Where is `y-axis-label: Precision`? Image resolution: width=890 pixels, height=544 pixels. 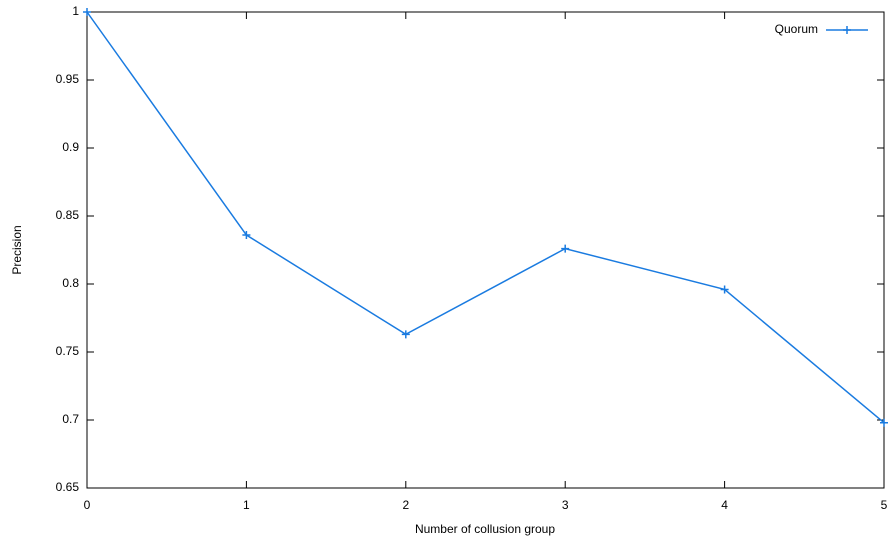 y-axis-label: Precision is located at coordinates (17, 249).